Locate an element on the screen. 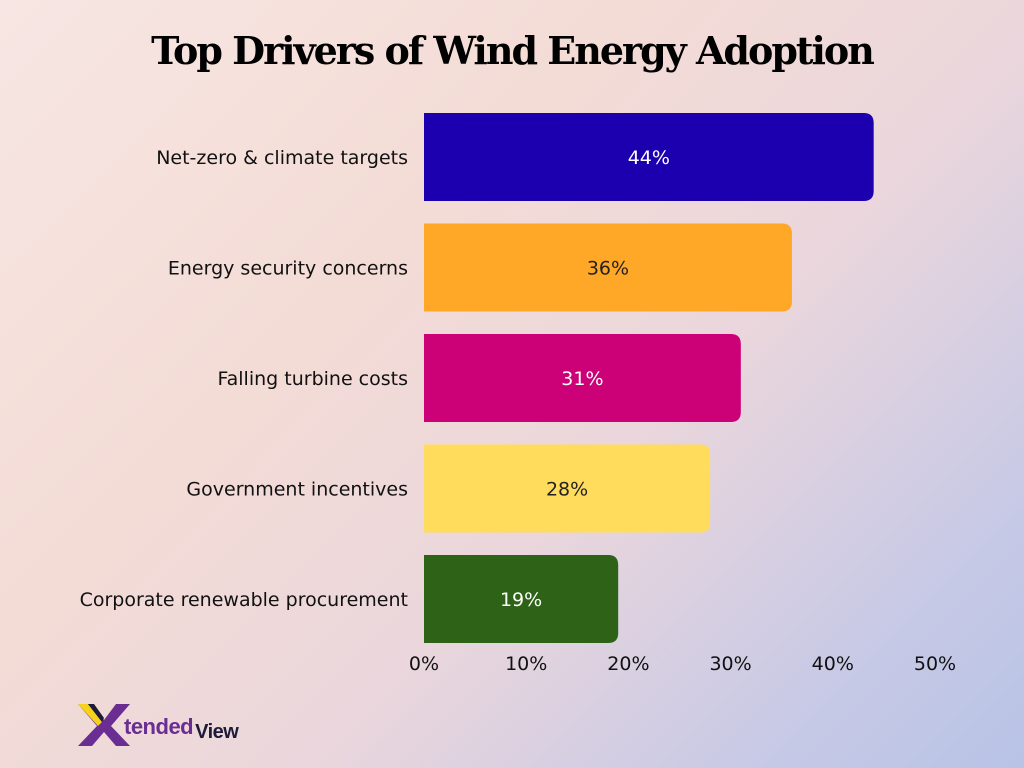  logo-word-part2: View is located at coordinates (217, 732).